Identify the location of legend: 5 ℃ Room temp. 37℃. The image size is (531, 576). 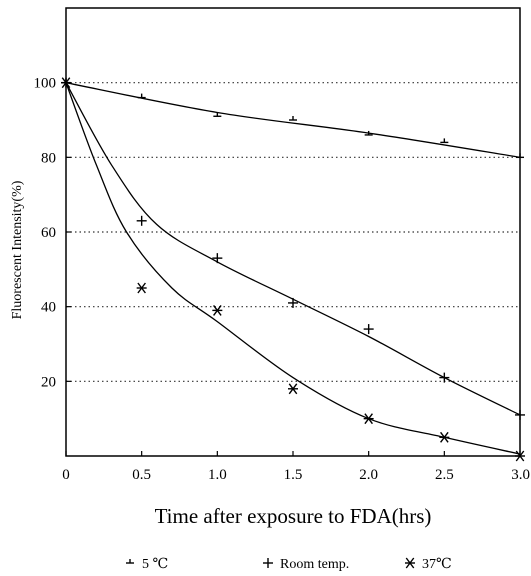
(289, 564).